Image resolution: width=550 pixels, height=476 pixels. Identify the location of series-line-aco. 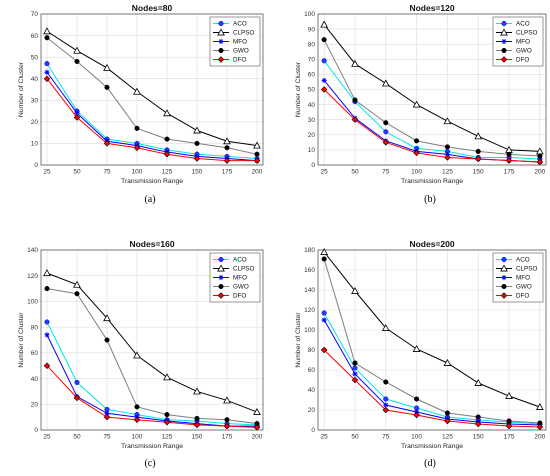
(152, 111).